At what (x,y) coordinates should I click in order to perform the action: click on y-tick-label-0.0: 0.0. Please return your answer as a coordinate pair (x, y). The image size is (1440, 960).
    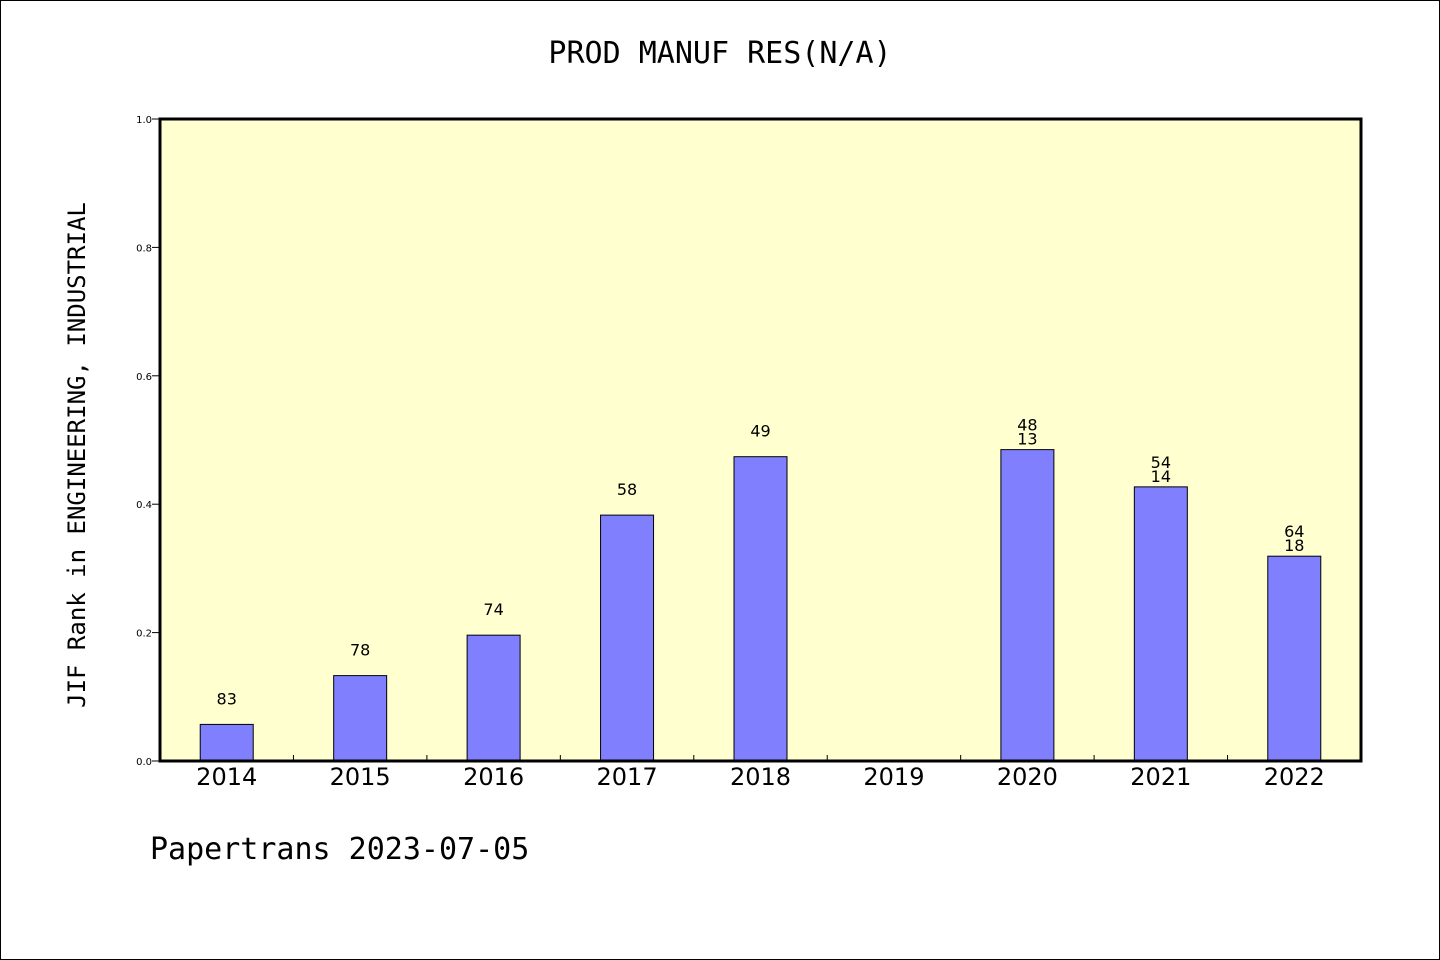
    Looking at the image, I should click on (144, 762).